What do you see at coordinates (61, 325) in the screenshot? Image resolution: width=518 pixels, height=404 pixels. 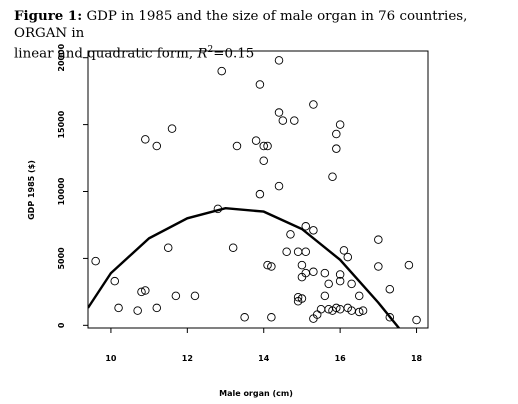 I see `y-tick-label: 0` at bounding box center [61, 325].